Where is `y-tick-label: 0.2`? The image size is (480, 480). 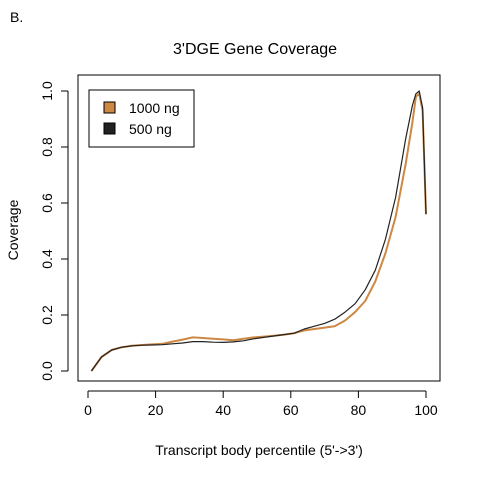 y-tick-label: 0.2 is located at coordinates (47, 315).